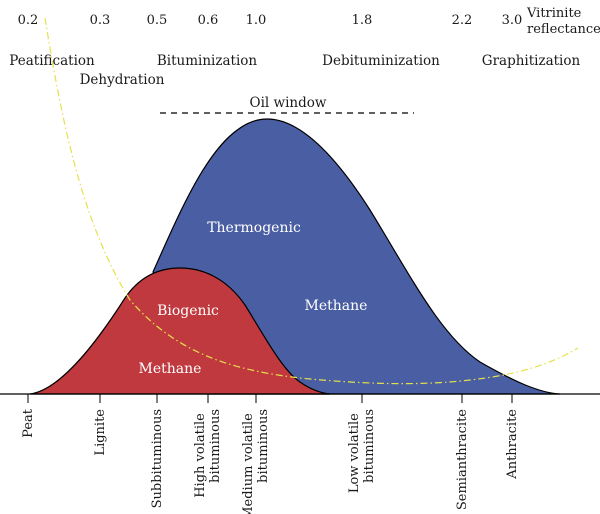 This screenshot has width=600, height=514. I want to click on rank-medium-volatile-bituminous: Medium volatile bituminous, so click(256, 461).